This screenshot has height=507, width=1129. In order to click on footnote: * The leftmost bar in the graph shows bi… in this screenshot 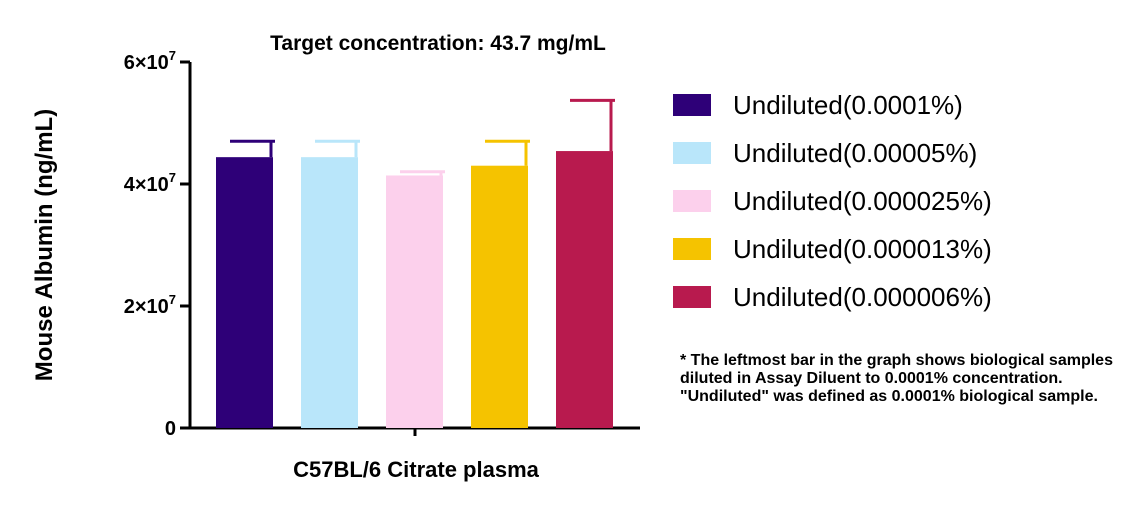, I will do `click(896, 378)`.